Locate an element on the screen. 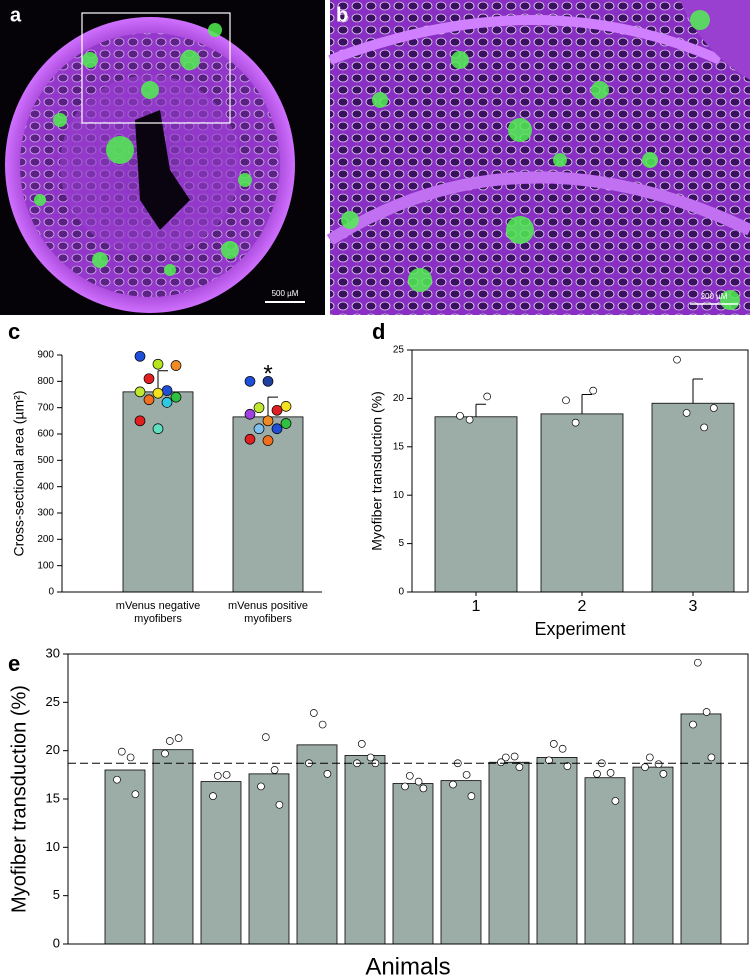  y-tick-label: 400 is located at coordinates (45, 486).